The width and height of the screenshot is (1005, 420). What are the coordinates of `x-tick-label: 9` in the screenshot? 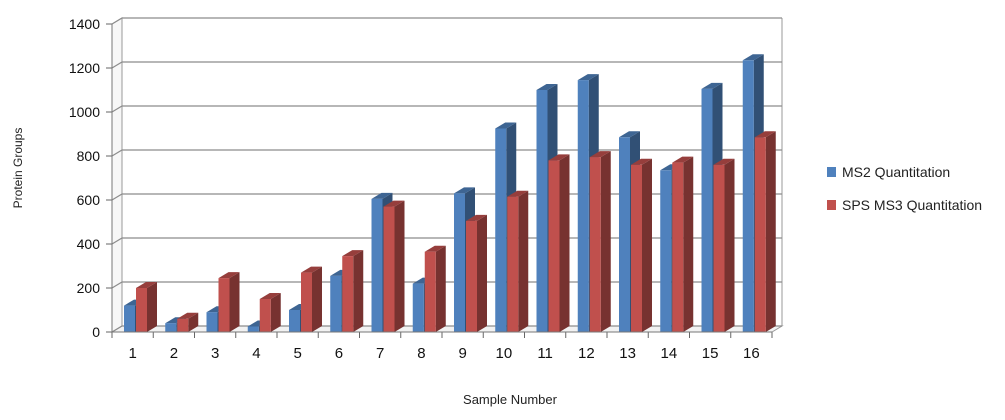 It's located at (462, 353).